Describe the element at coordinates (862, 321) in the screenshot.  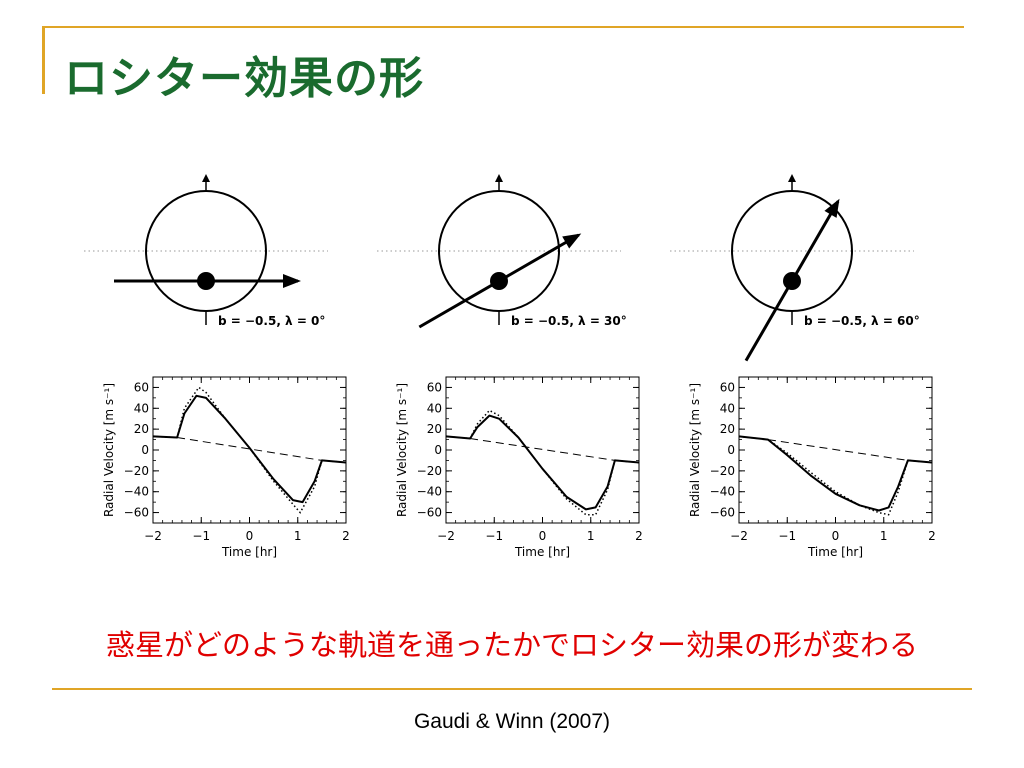
I see `diagram-parameter-label: b = −0.5, λ = 60°` at that location.